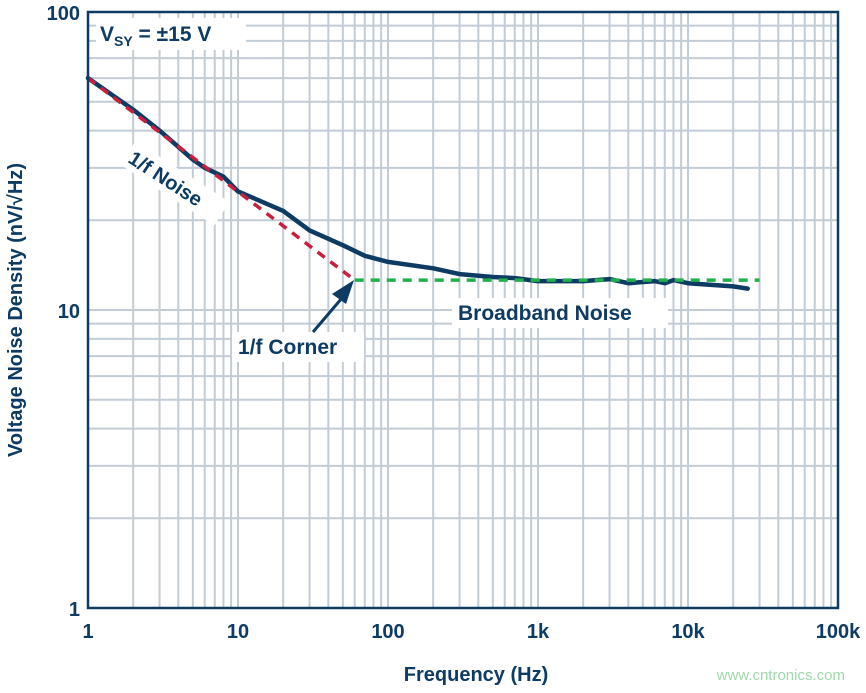 This screenshot has width=866, height=693. What do you see at coordinates (63, 14) in the screenshot?
I see `y-tick-label: 100` at bounding box center [63, 14].